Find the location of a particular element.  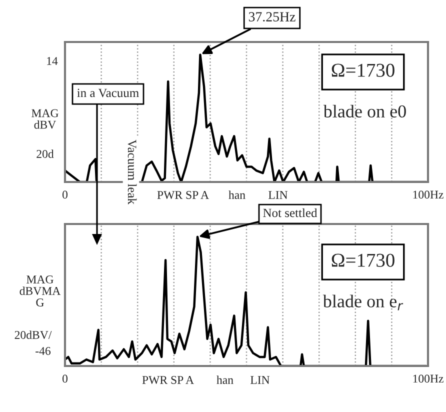

y-axis-title: MAG dBVMA G is located at coordinates (40, 290).